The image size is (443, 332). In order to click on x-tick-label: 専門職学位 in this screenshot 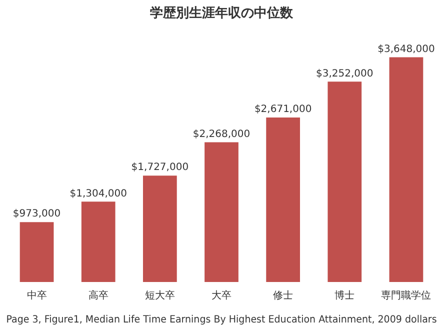, I will do `click(406, 296)`.